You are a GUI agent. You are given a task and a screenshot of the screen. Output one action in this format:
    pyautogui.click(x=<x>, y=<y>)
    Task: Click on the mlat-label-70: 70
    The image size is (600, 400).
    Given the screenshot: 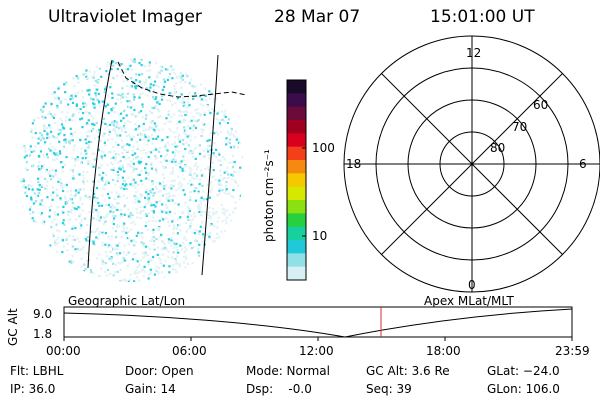 What is the action you would take?
    pyautogui.click(x=520, y=127)
    